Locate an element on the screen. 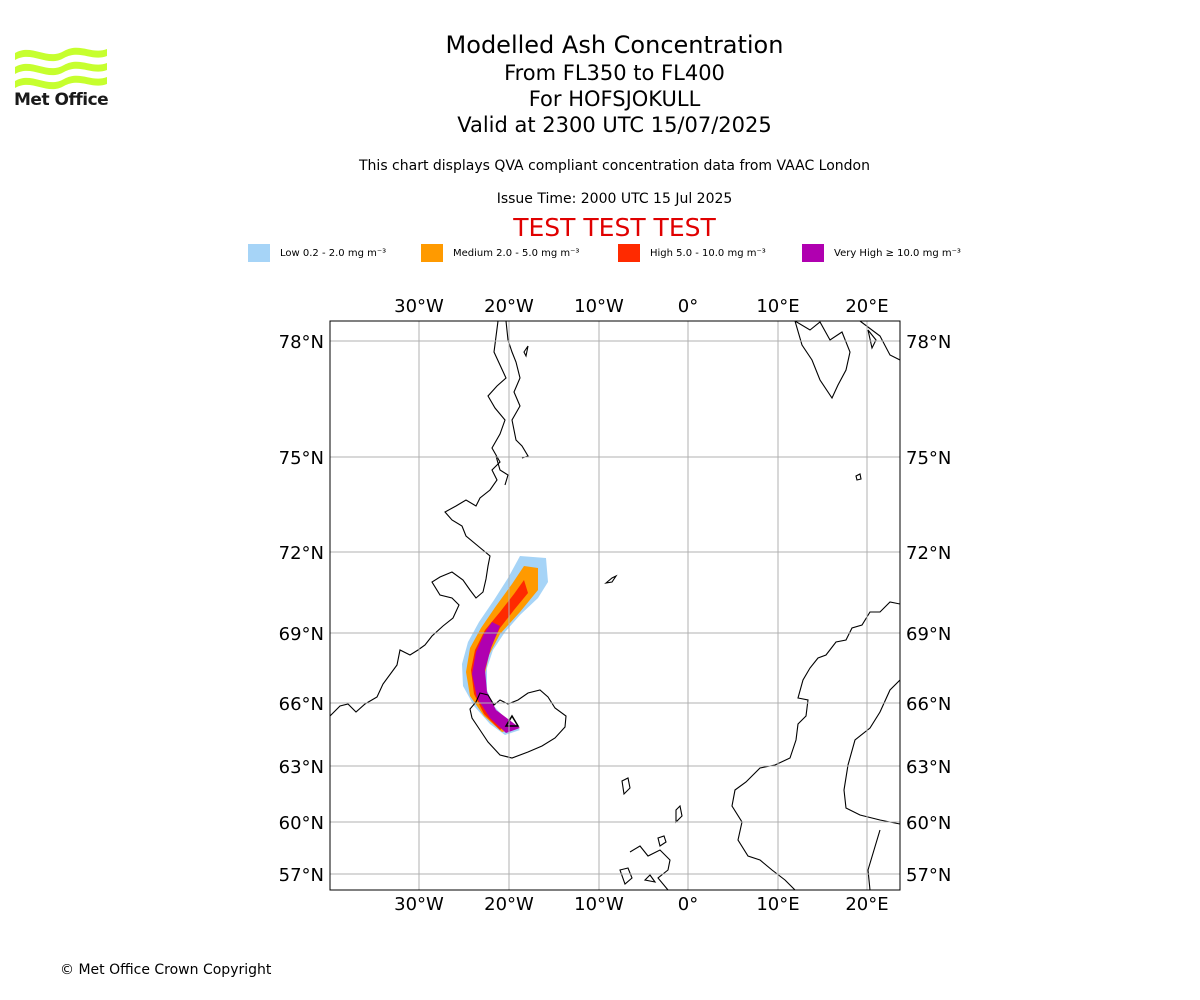 The width and height of the screenshot is (1200, 1000). lat-tick-label-left: 66°N is located at coordinates (301, 704).